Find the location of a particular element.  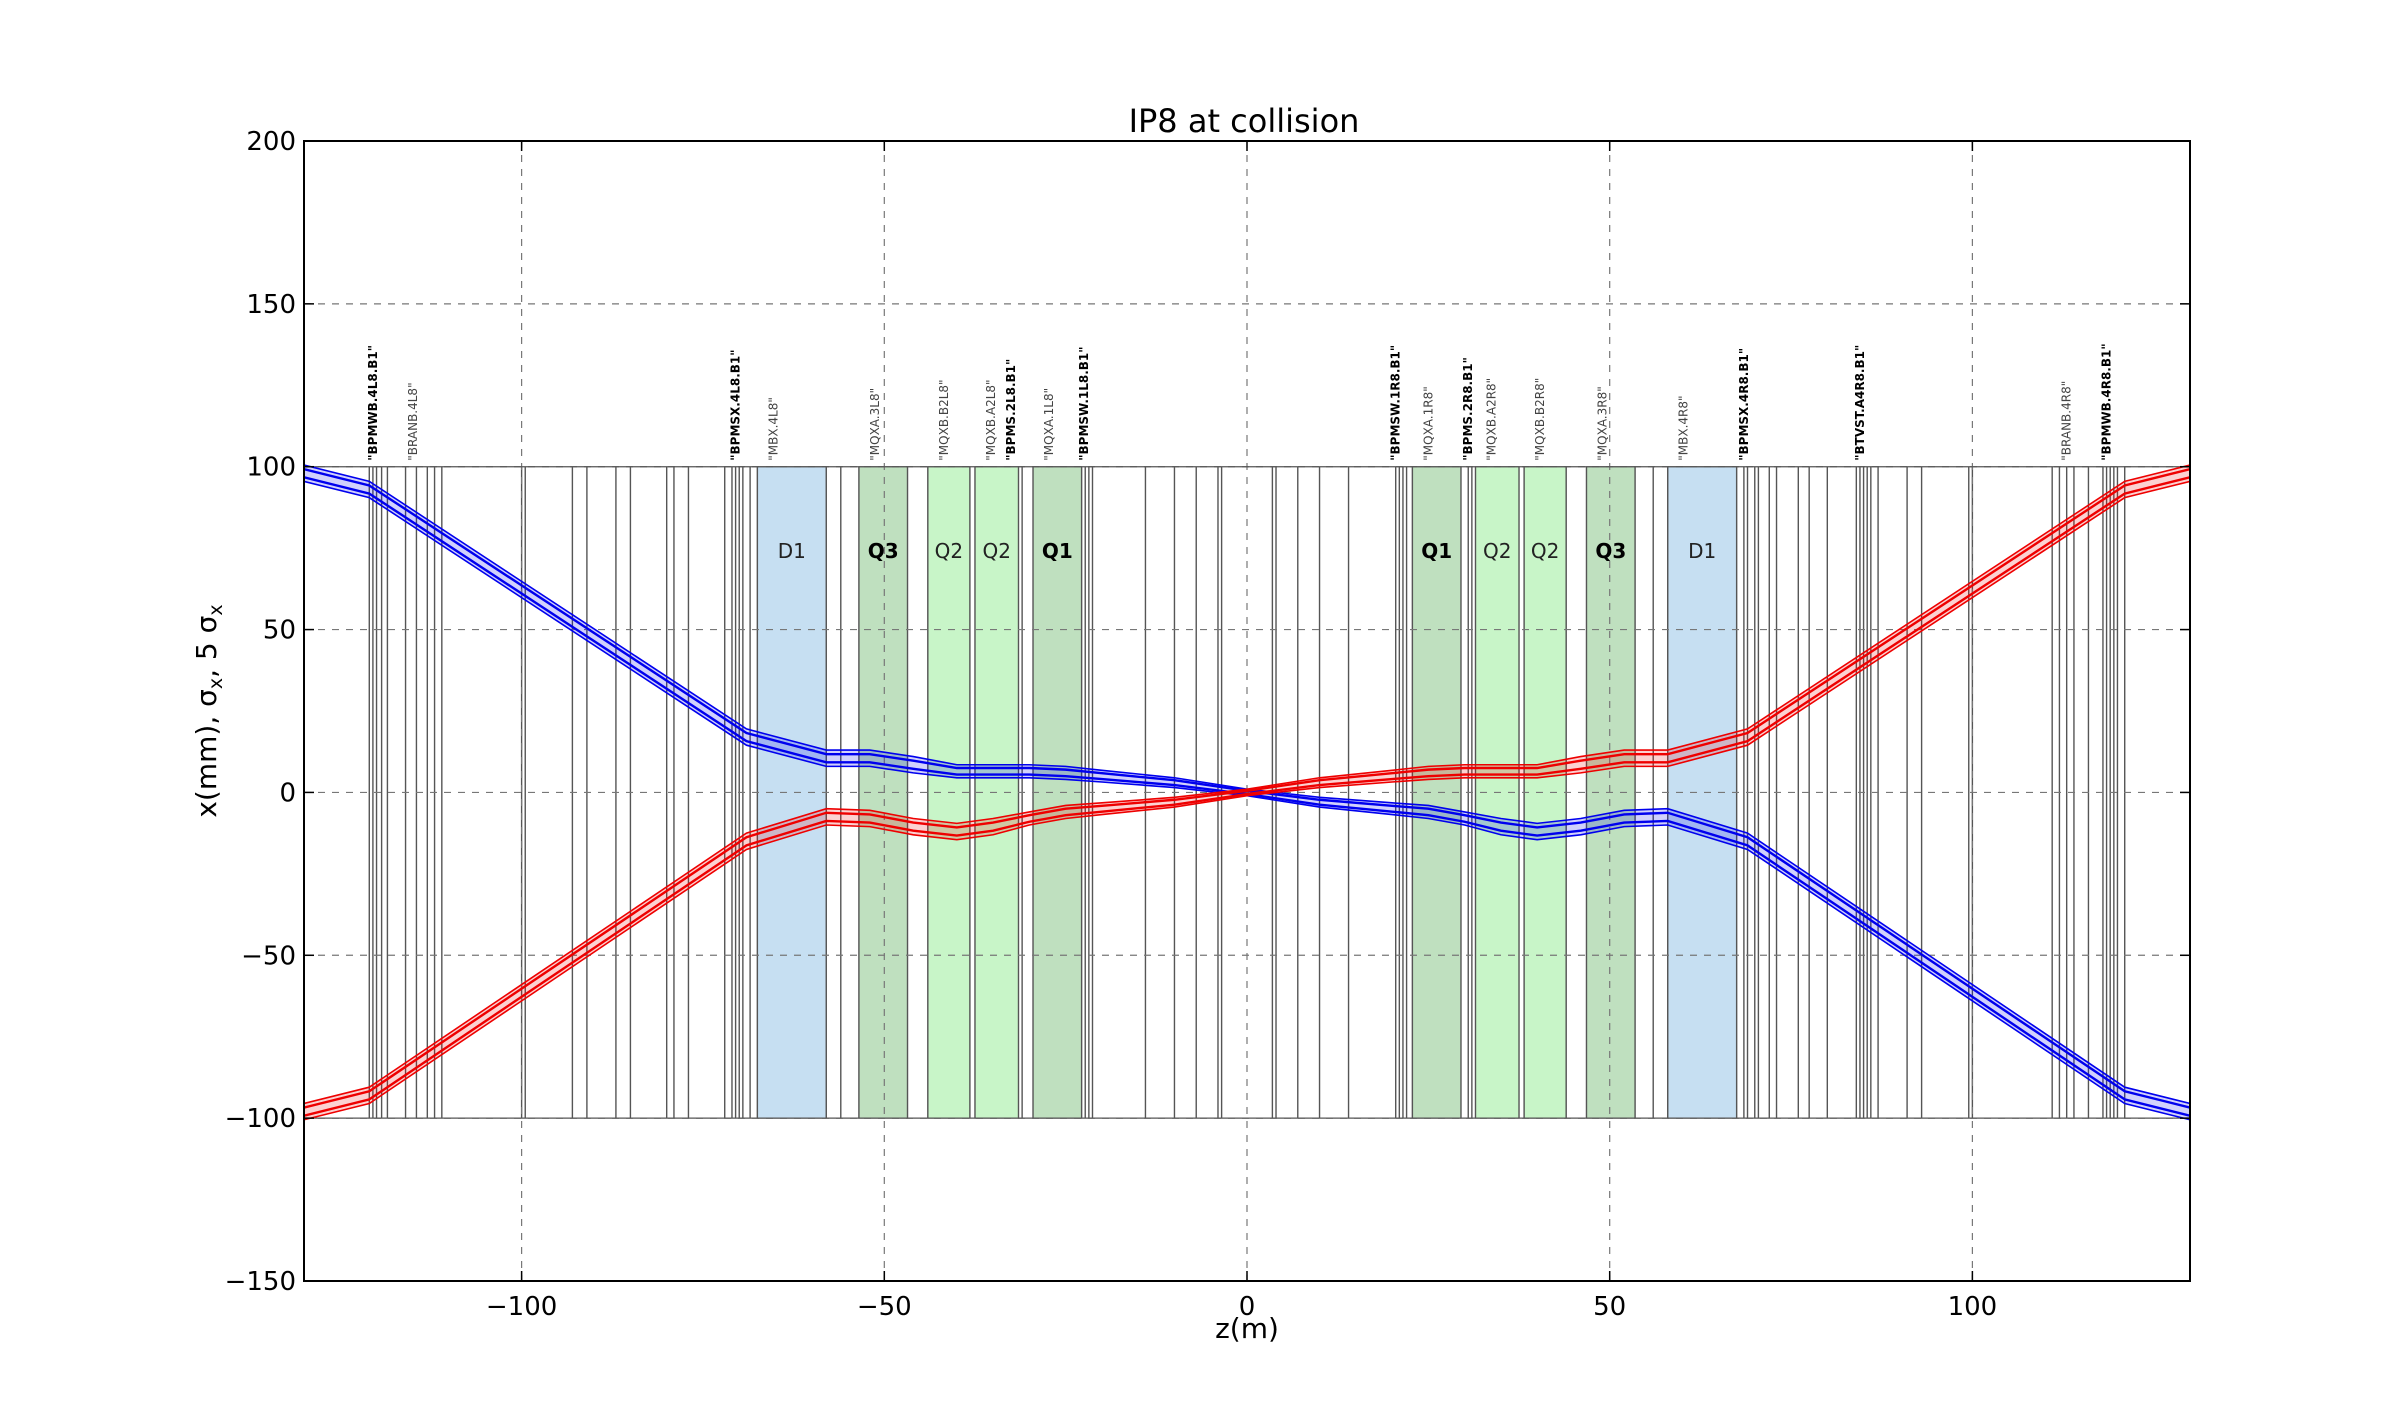

element-name-label: "MQXA.3L8" is located at coordinates (875, 424).